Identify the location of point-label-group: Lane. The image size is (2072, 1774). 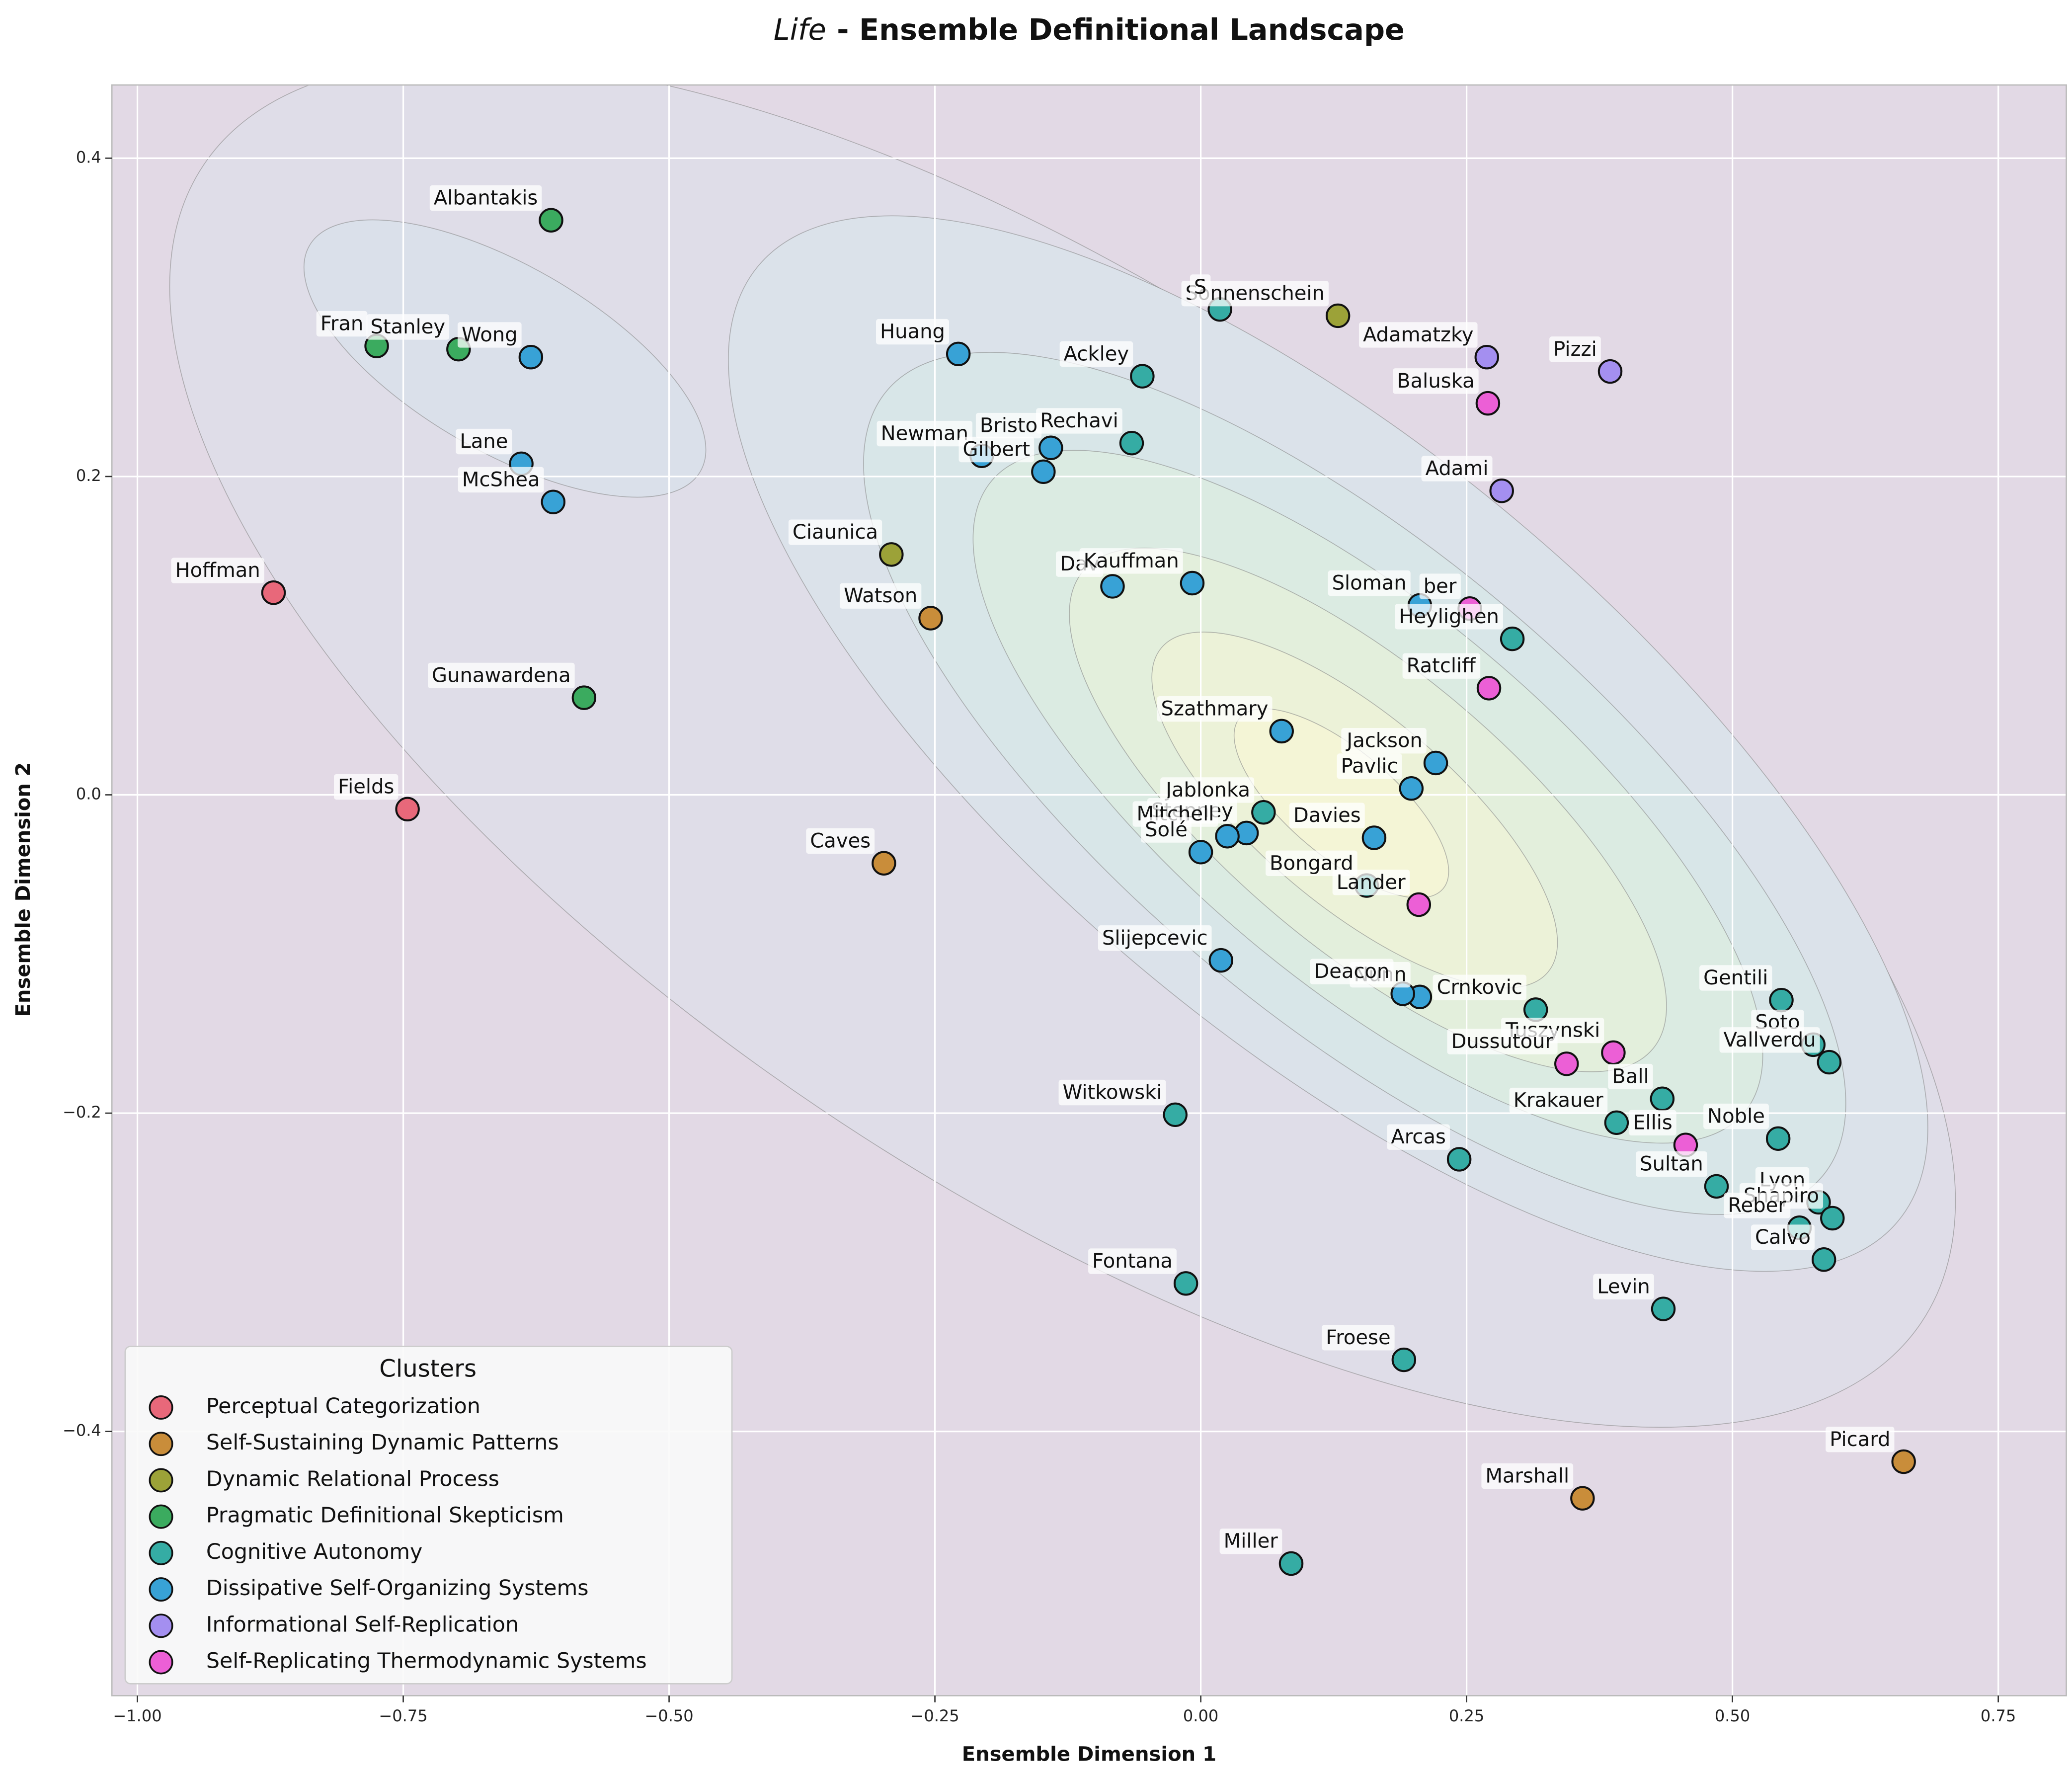
(484, 442).